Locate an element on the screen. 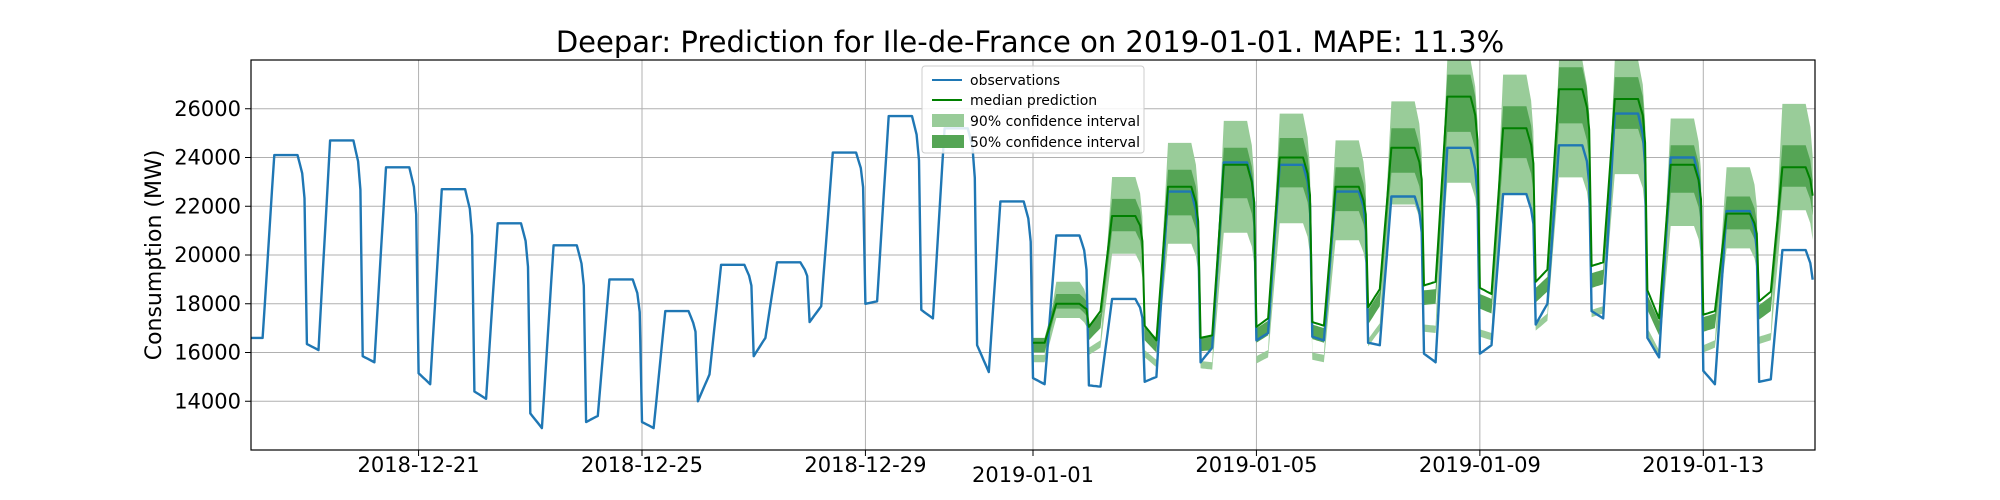 The width and height of the screenshot is (2000, 500). x-tick-label: 2018-12-25 is located at coordinates (642, 465).